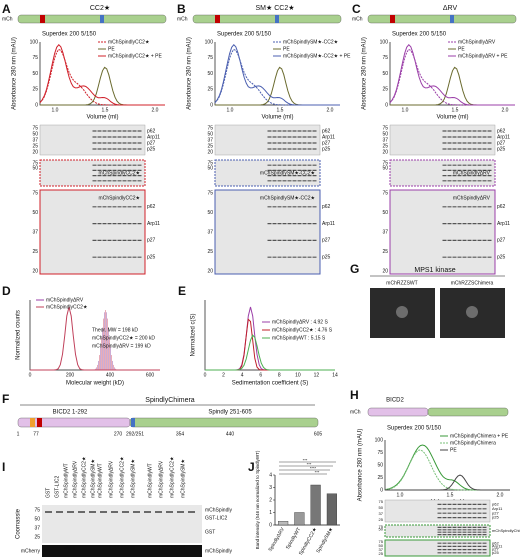 The image size is (520, 558). What do you see at coordinates (70, 548) in the screenshot?
I see `label: input` at bounding box center [70, 548].